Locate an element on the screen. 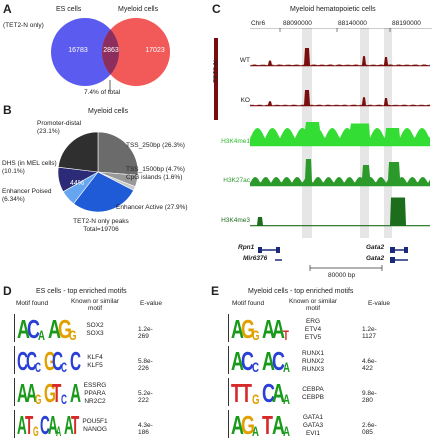 This screenshot has height=440, width=433. motif-d-title: ES cells - top enriched motifs is located at coordinates (81, 291).